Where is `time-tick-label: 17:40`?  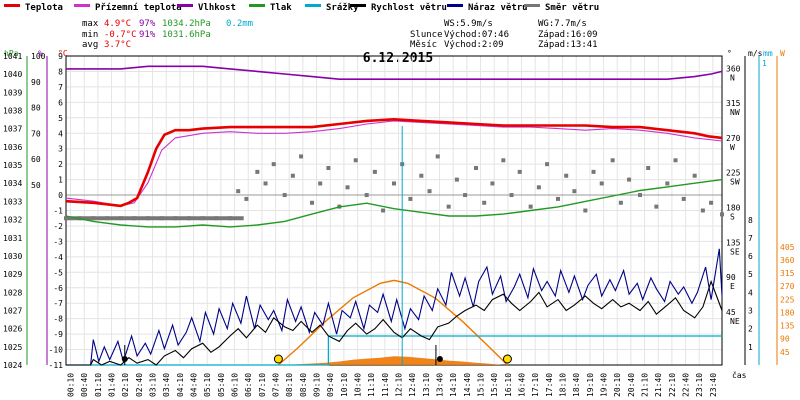 time-tick-label: 17:40 is located at coordinates (549, 385).